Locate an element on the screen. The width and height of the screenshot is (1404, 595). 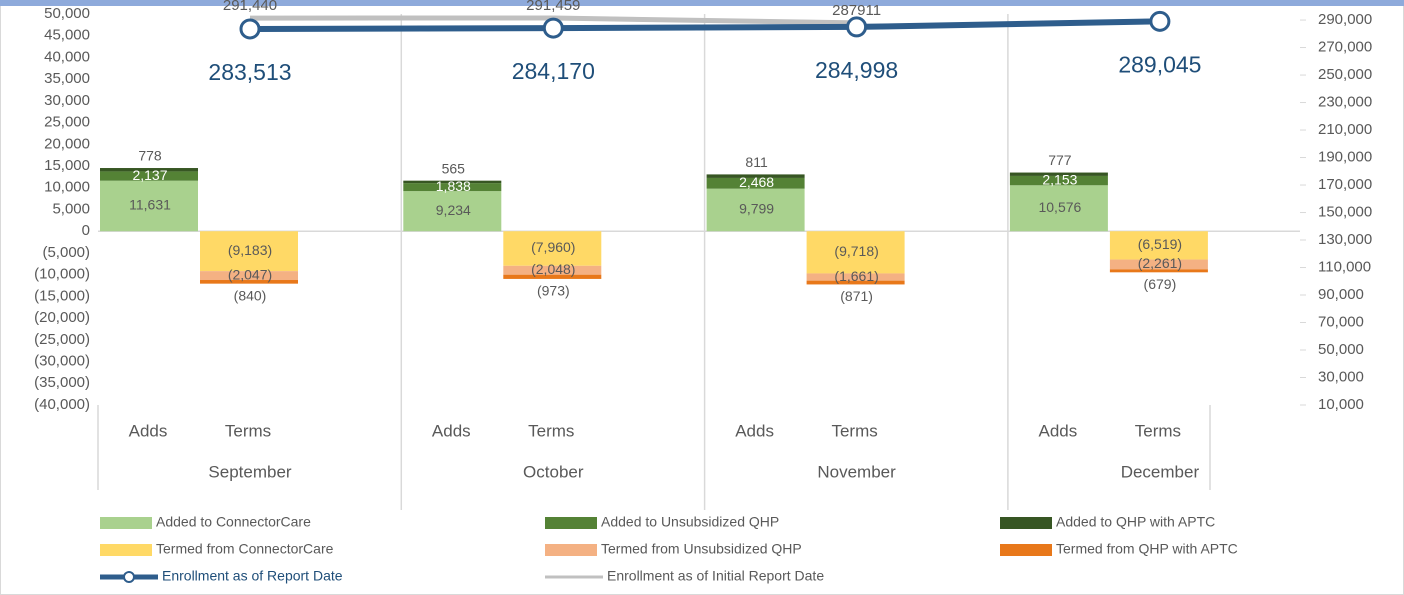
legend-item: Enrollment as of Report Date is located at coordinates (221, 576).